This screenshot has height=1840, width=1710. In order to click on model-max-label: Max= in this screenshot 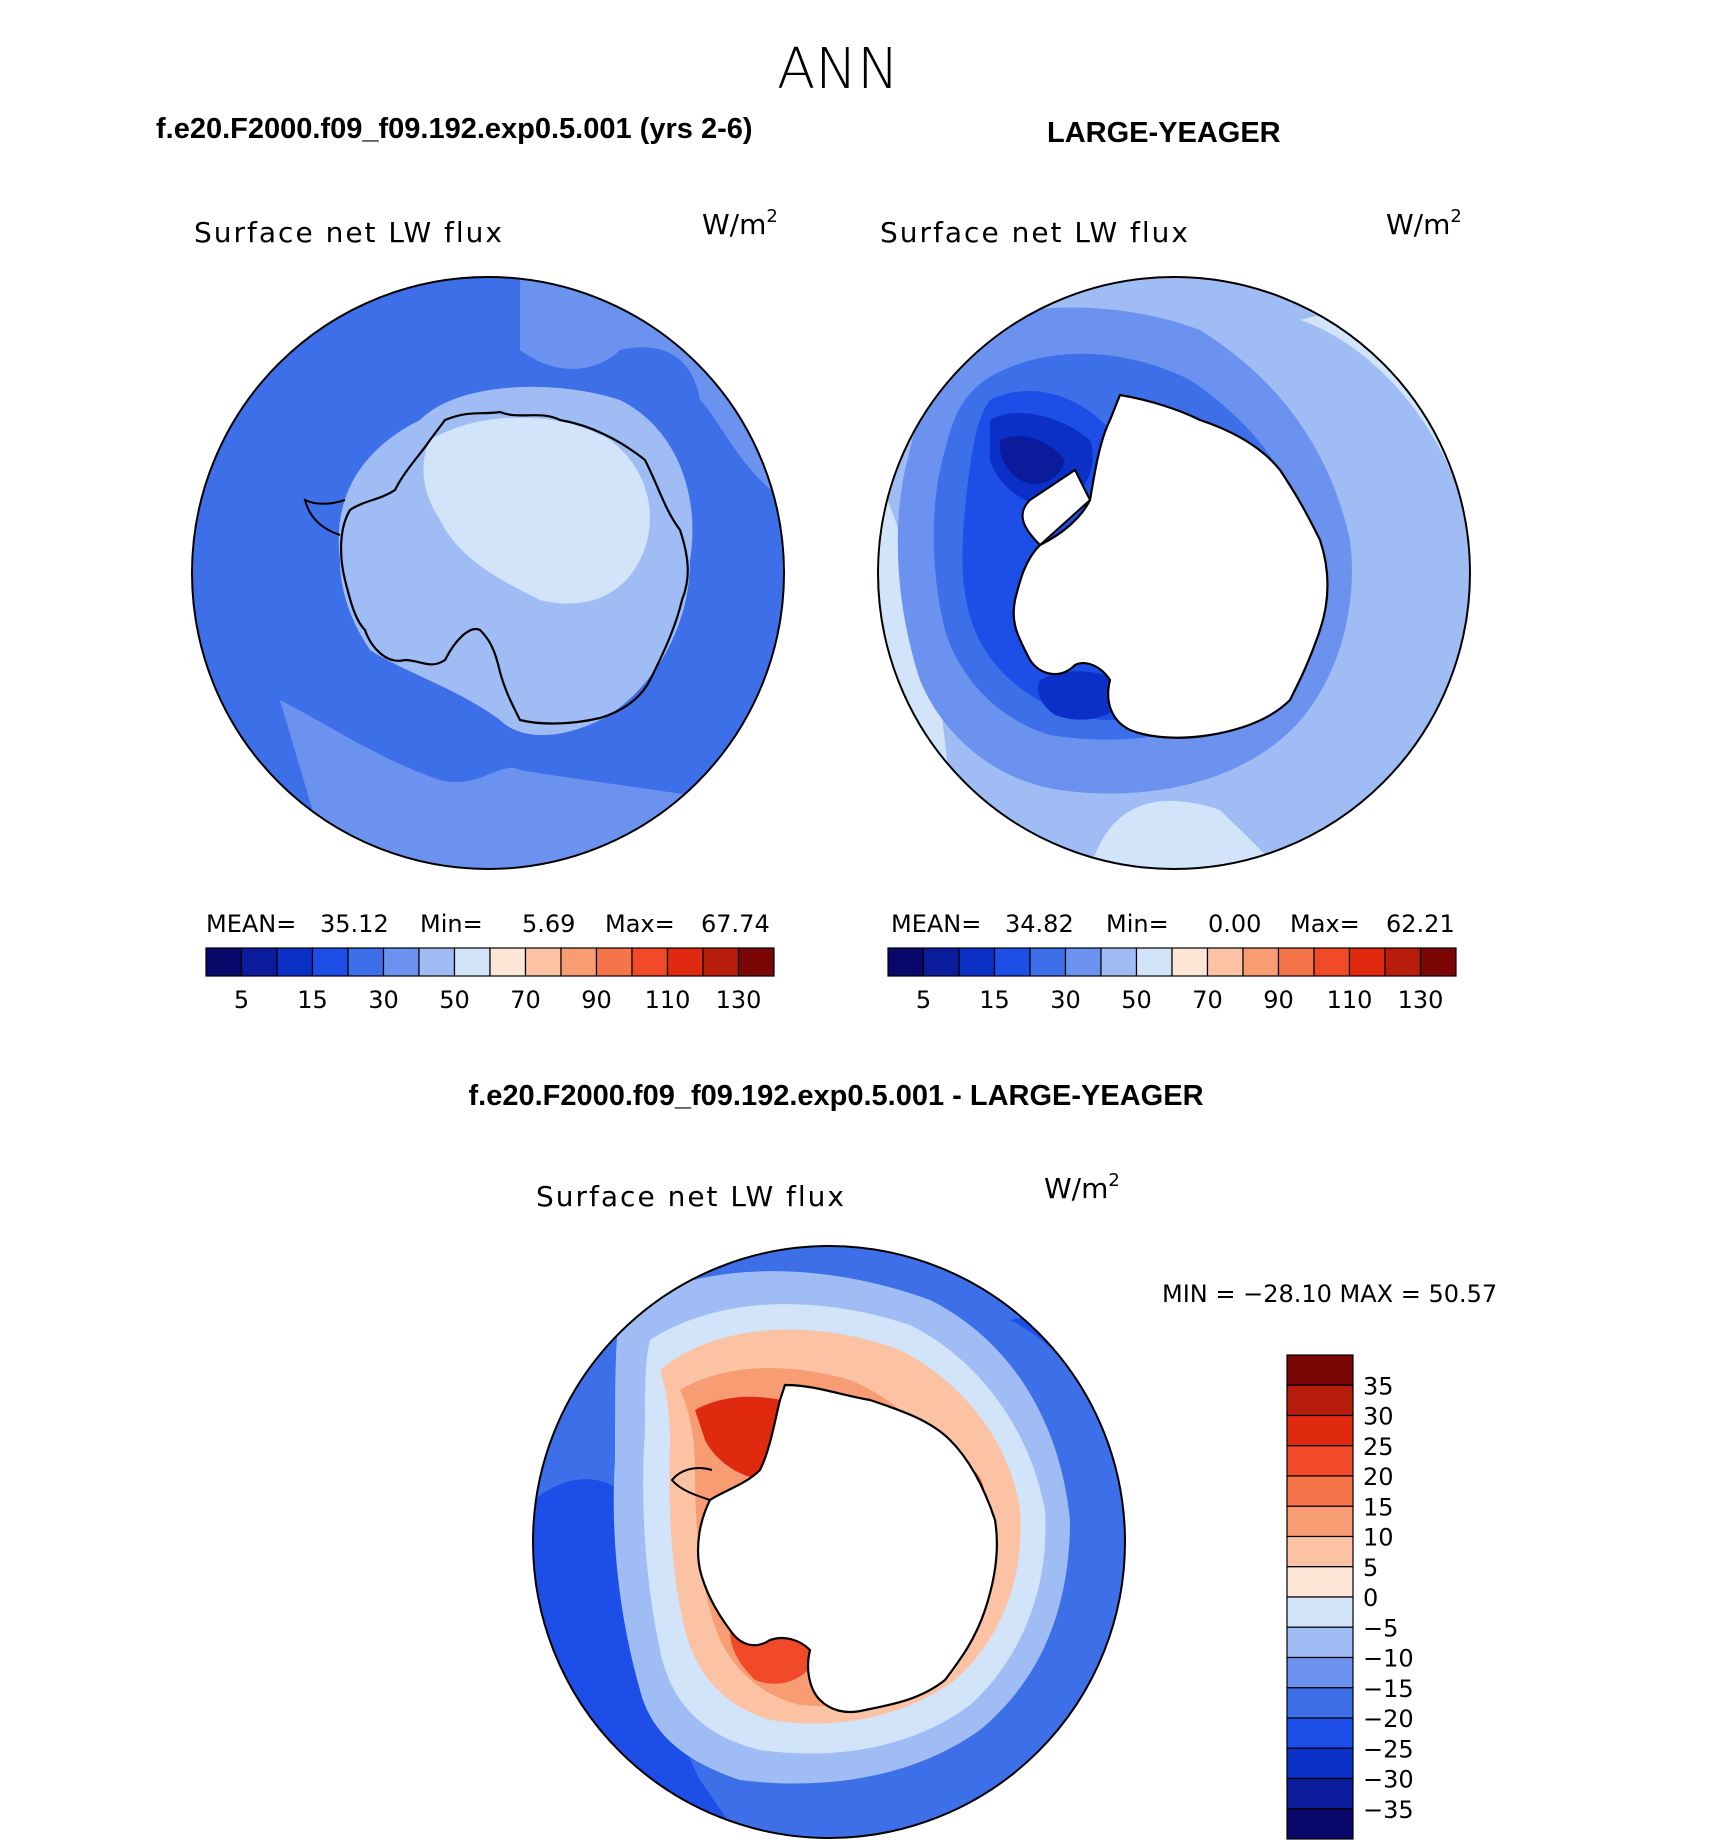, I will do `click(640, 924)`.